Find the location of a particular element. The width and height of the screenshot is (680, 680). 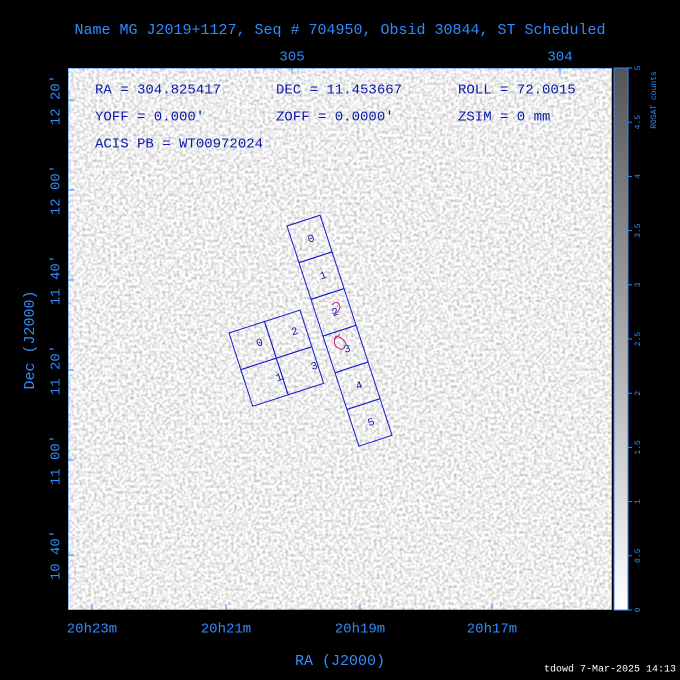

info-line: ZOFF = 0.0000' is located at coordinates (335, 118).